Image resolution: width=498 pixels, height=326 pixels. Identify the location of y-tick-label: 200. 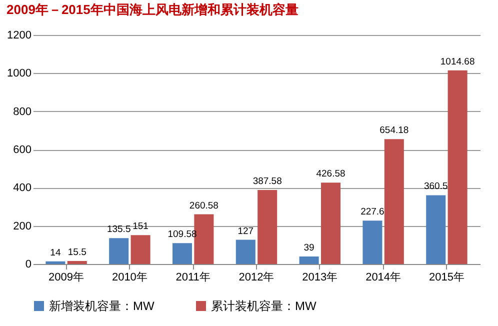
(22, 226).